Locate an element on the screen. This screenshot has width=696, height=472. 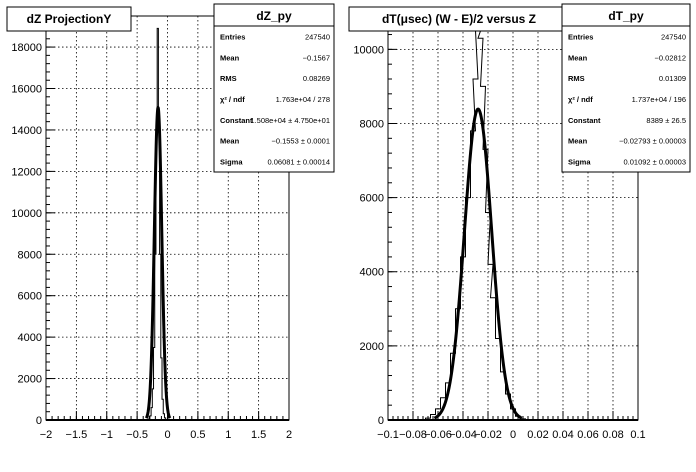
x-tick-label: 0.02 is located at coordinates (537, 435).